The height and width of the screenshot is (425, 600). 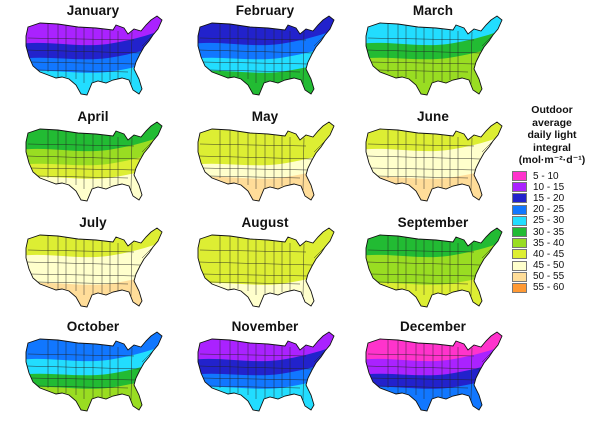 I want to click on map-panel-december: December, so click(x=433, y=370).